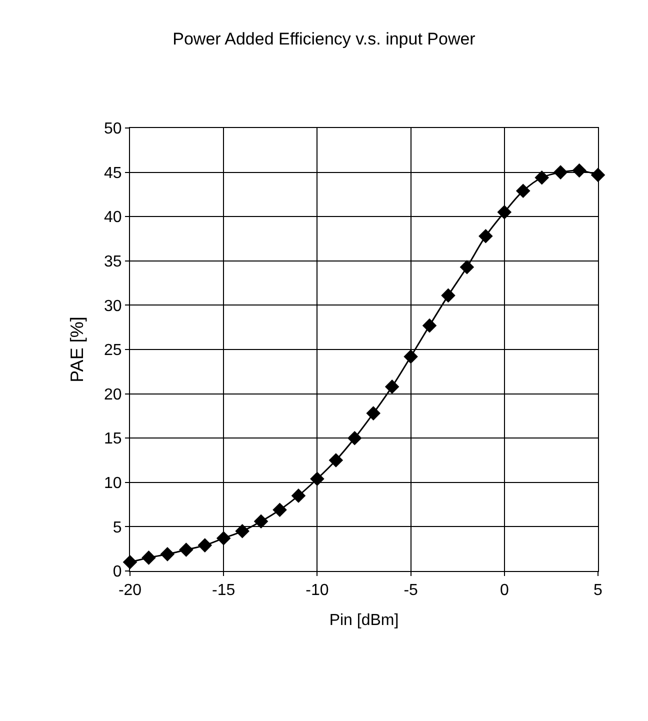  What do you see at coordinates (77, 349) in the screenshot?
I see `y-axis-title: PAE [%]` at bounding box center [77, 349].